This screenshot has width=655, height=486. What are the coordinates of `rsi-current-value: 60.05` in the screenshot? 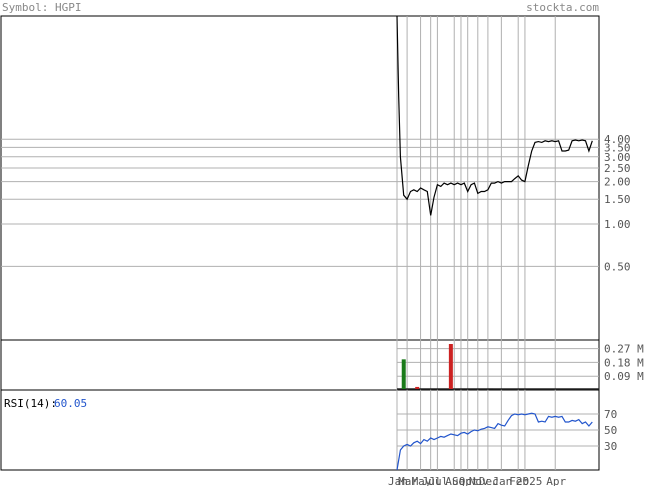 It's located at (70, 403).